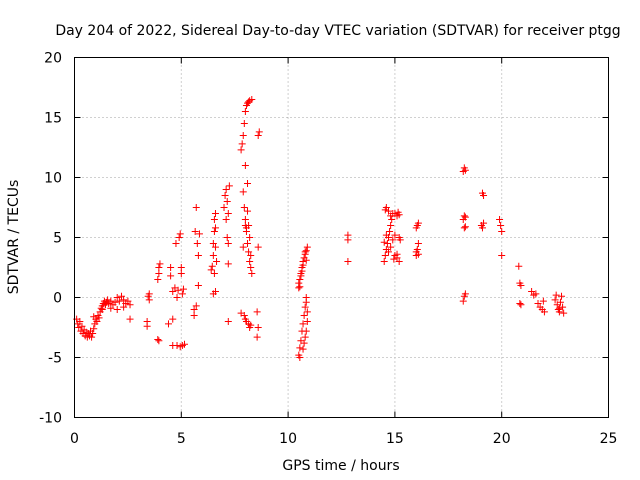  What do you see at coordinates (53, 179) in the screenshot?
I see `y-tick-label: 10` at bounding box center [53, 179].